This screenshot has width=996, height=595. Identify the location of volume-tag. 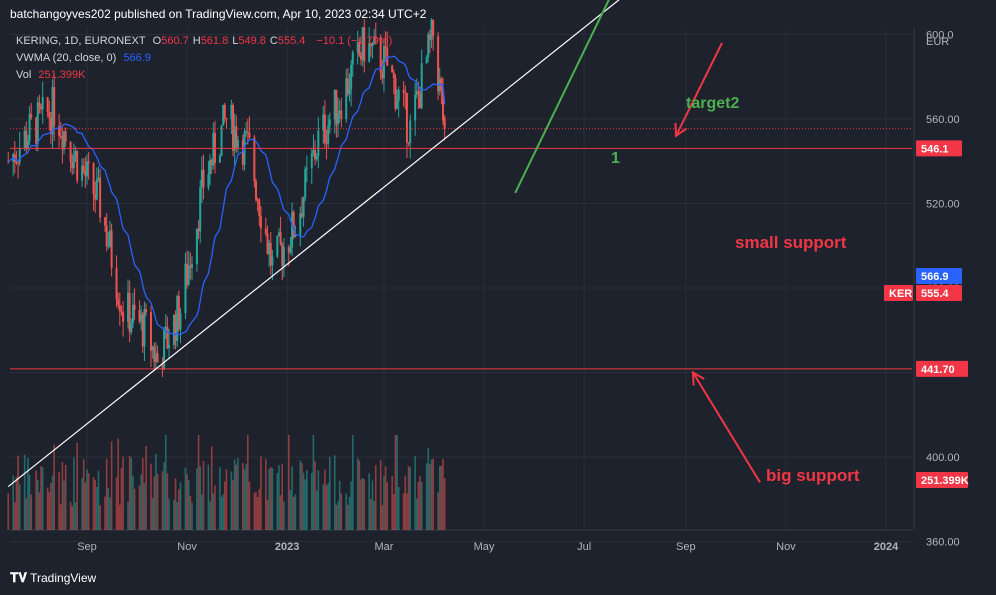
(942, 480).